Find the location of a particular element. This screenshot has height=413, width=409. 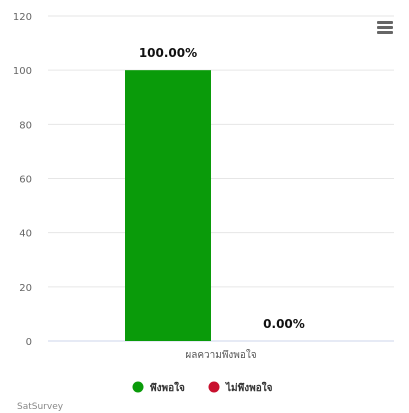

y-axis: 0 20 40 60 80 100 120 is located at coordinates (22, 180).